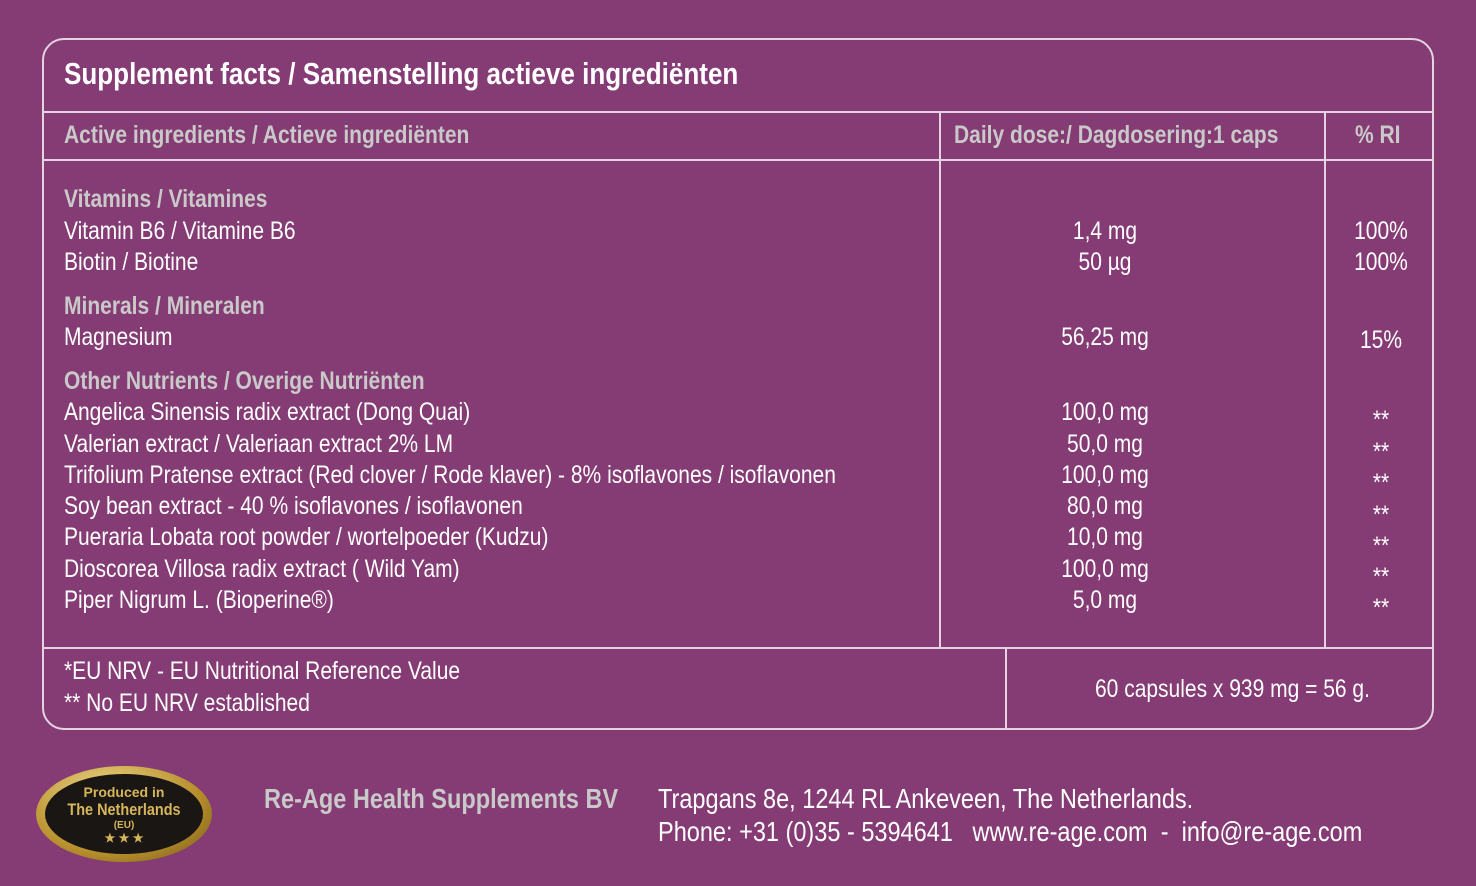  Describe the element at coordinates (124, 838) in the screenshot. I see `stars-icon: ★ ★ ★` at that location.